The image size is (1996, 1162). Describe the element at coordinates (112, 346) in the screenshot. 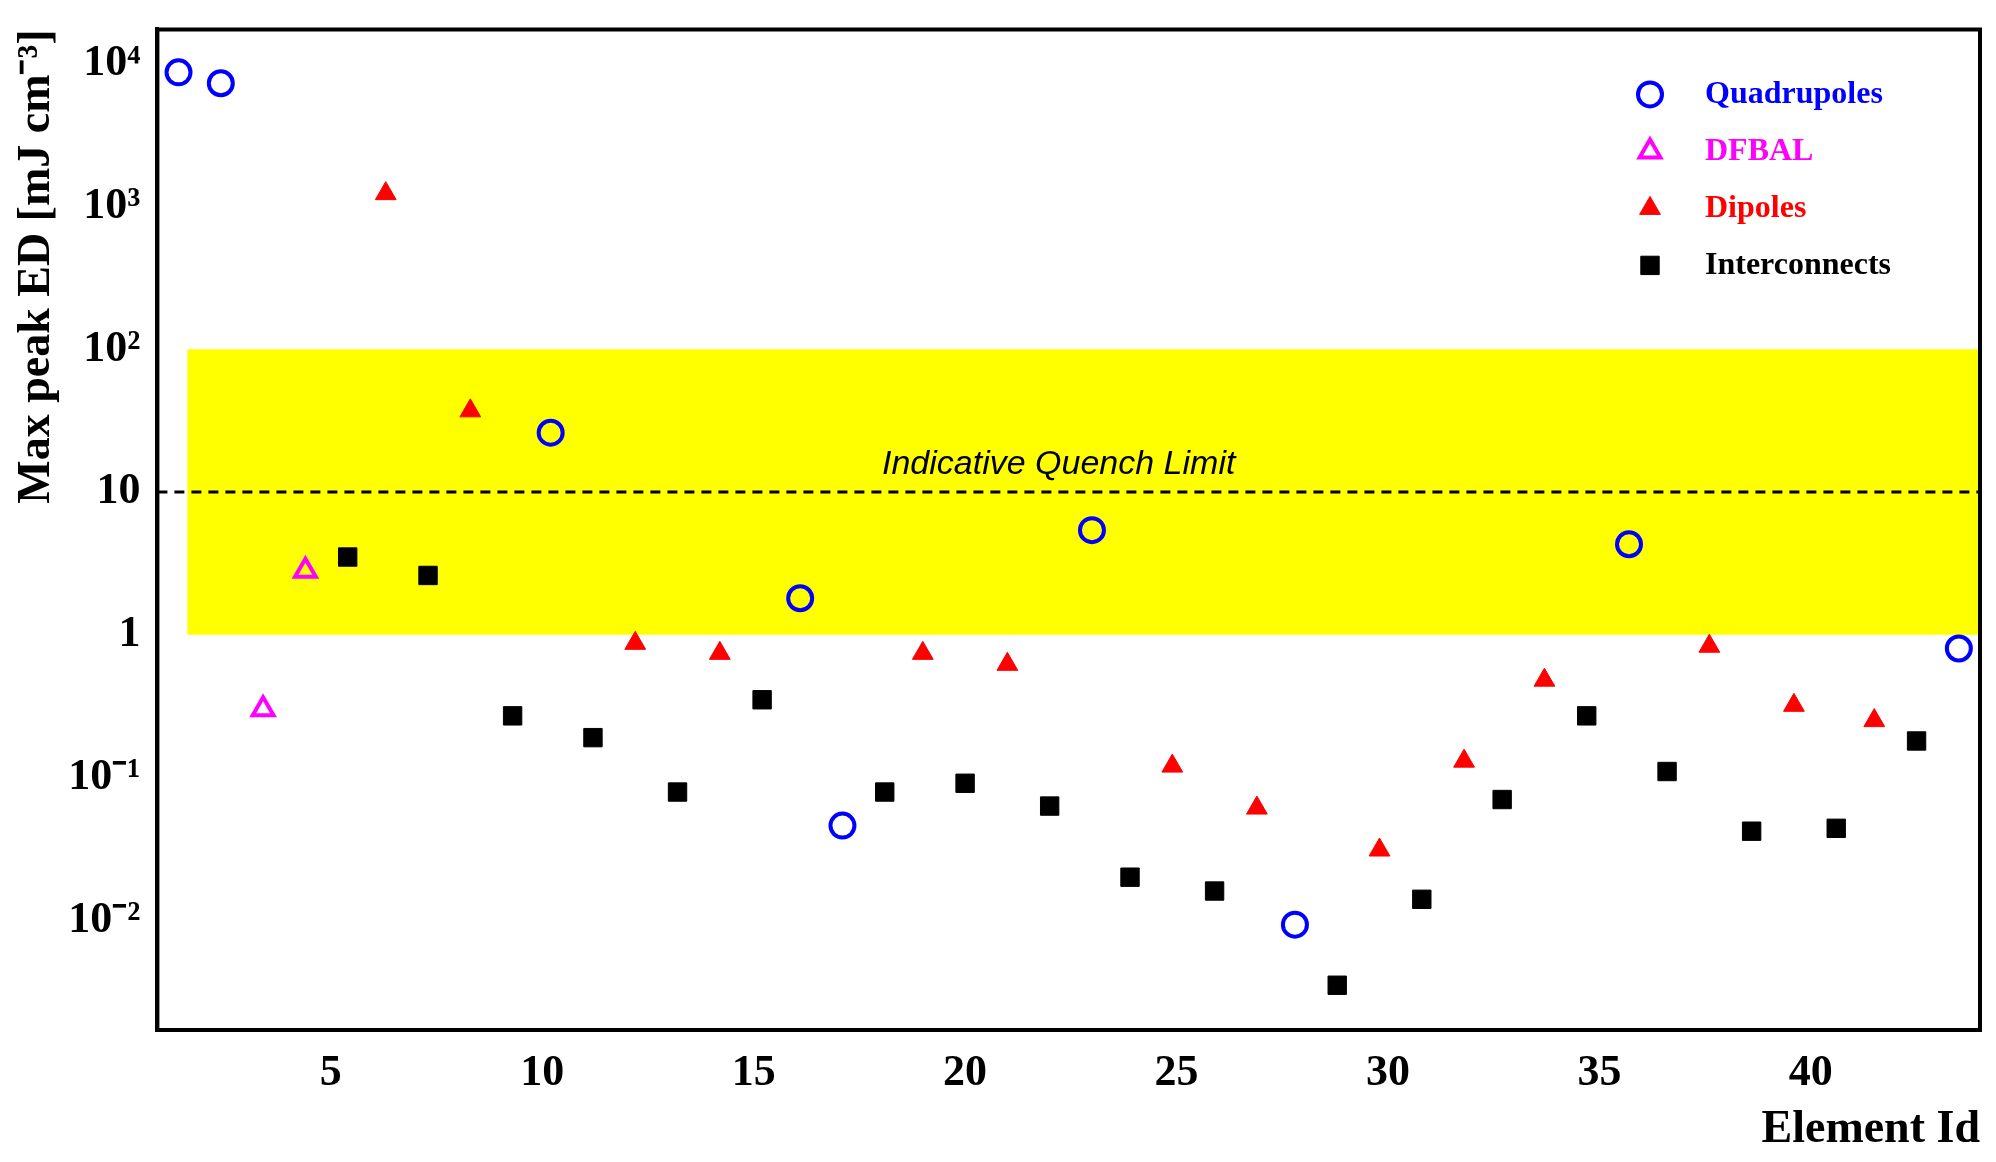

I see `y-tick-label: 10²` at that location.